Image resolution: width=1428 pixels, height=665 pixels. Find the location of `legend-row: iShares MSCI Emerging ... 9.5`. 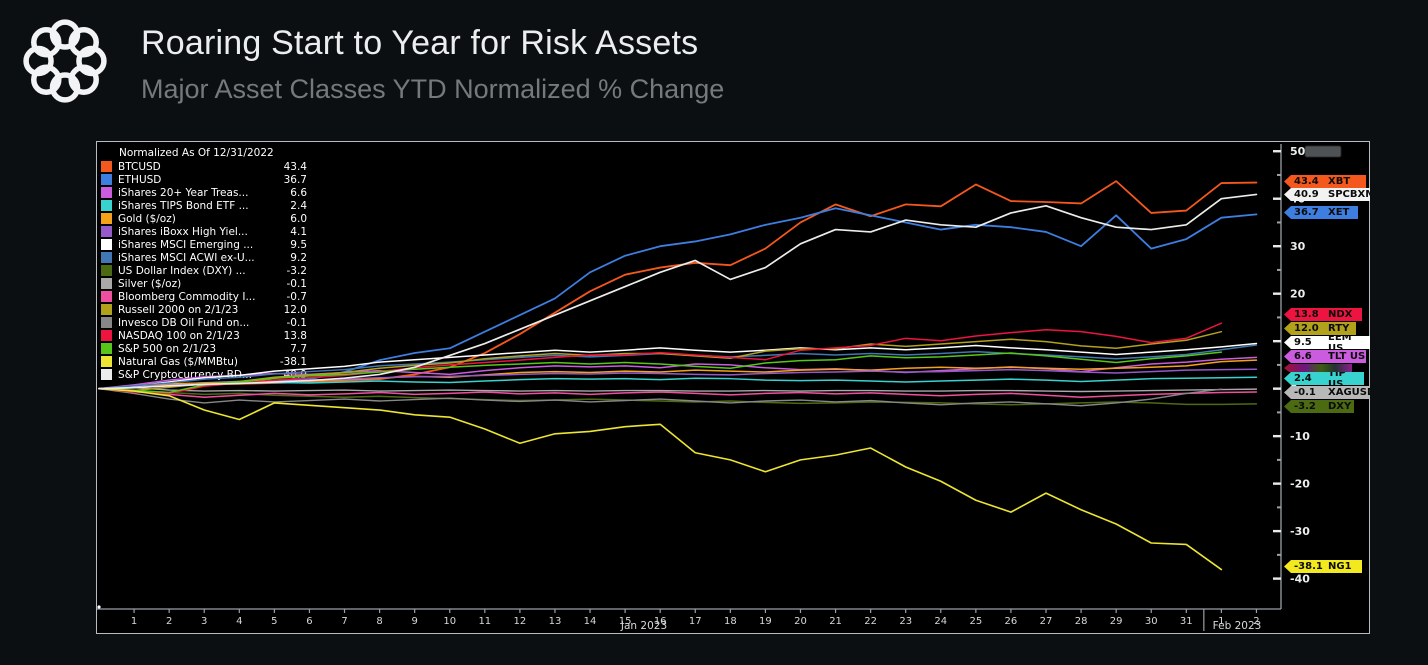

legend-row: iShares MSCI Emerging ... 9.5 is located at coordinates (204, 244).